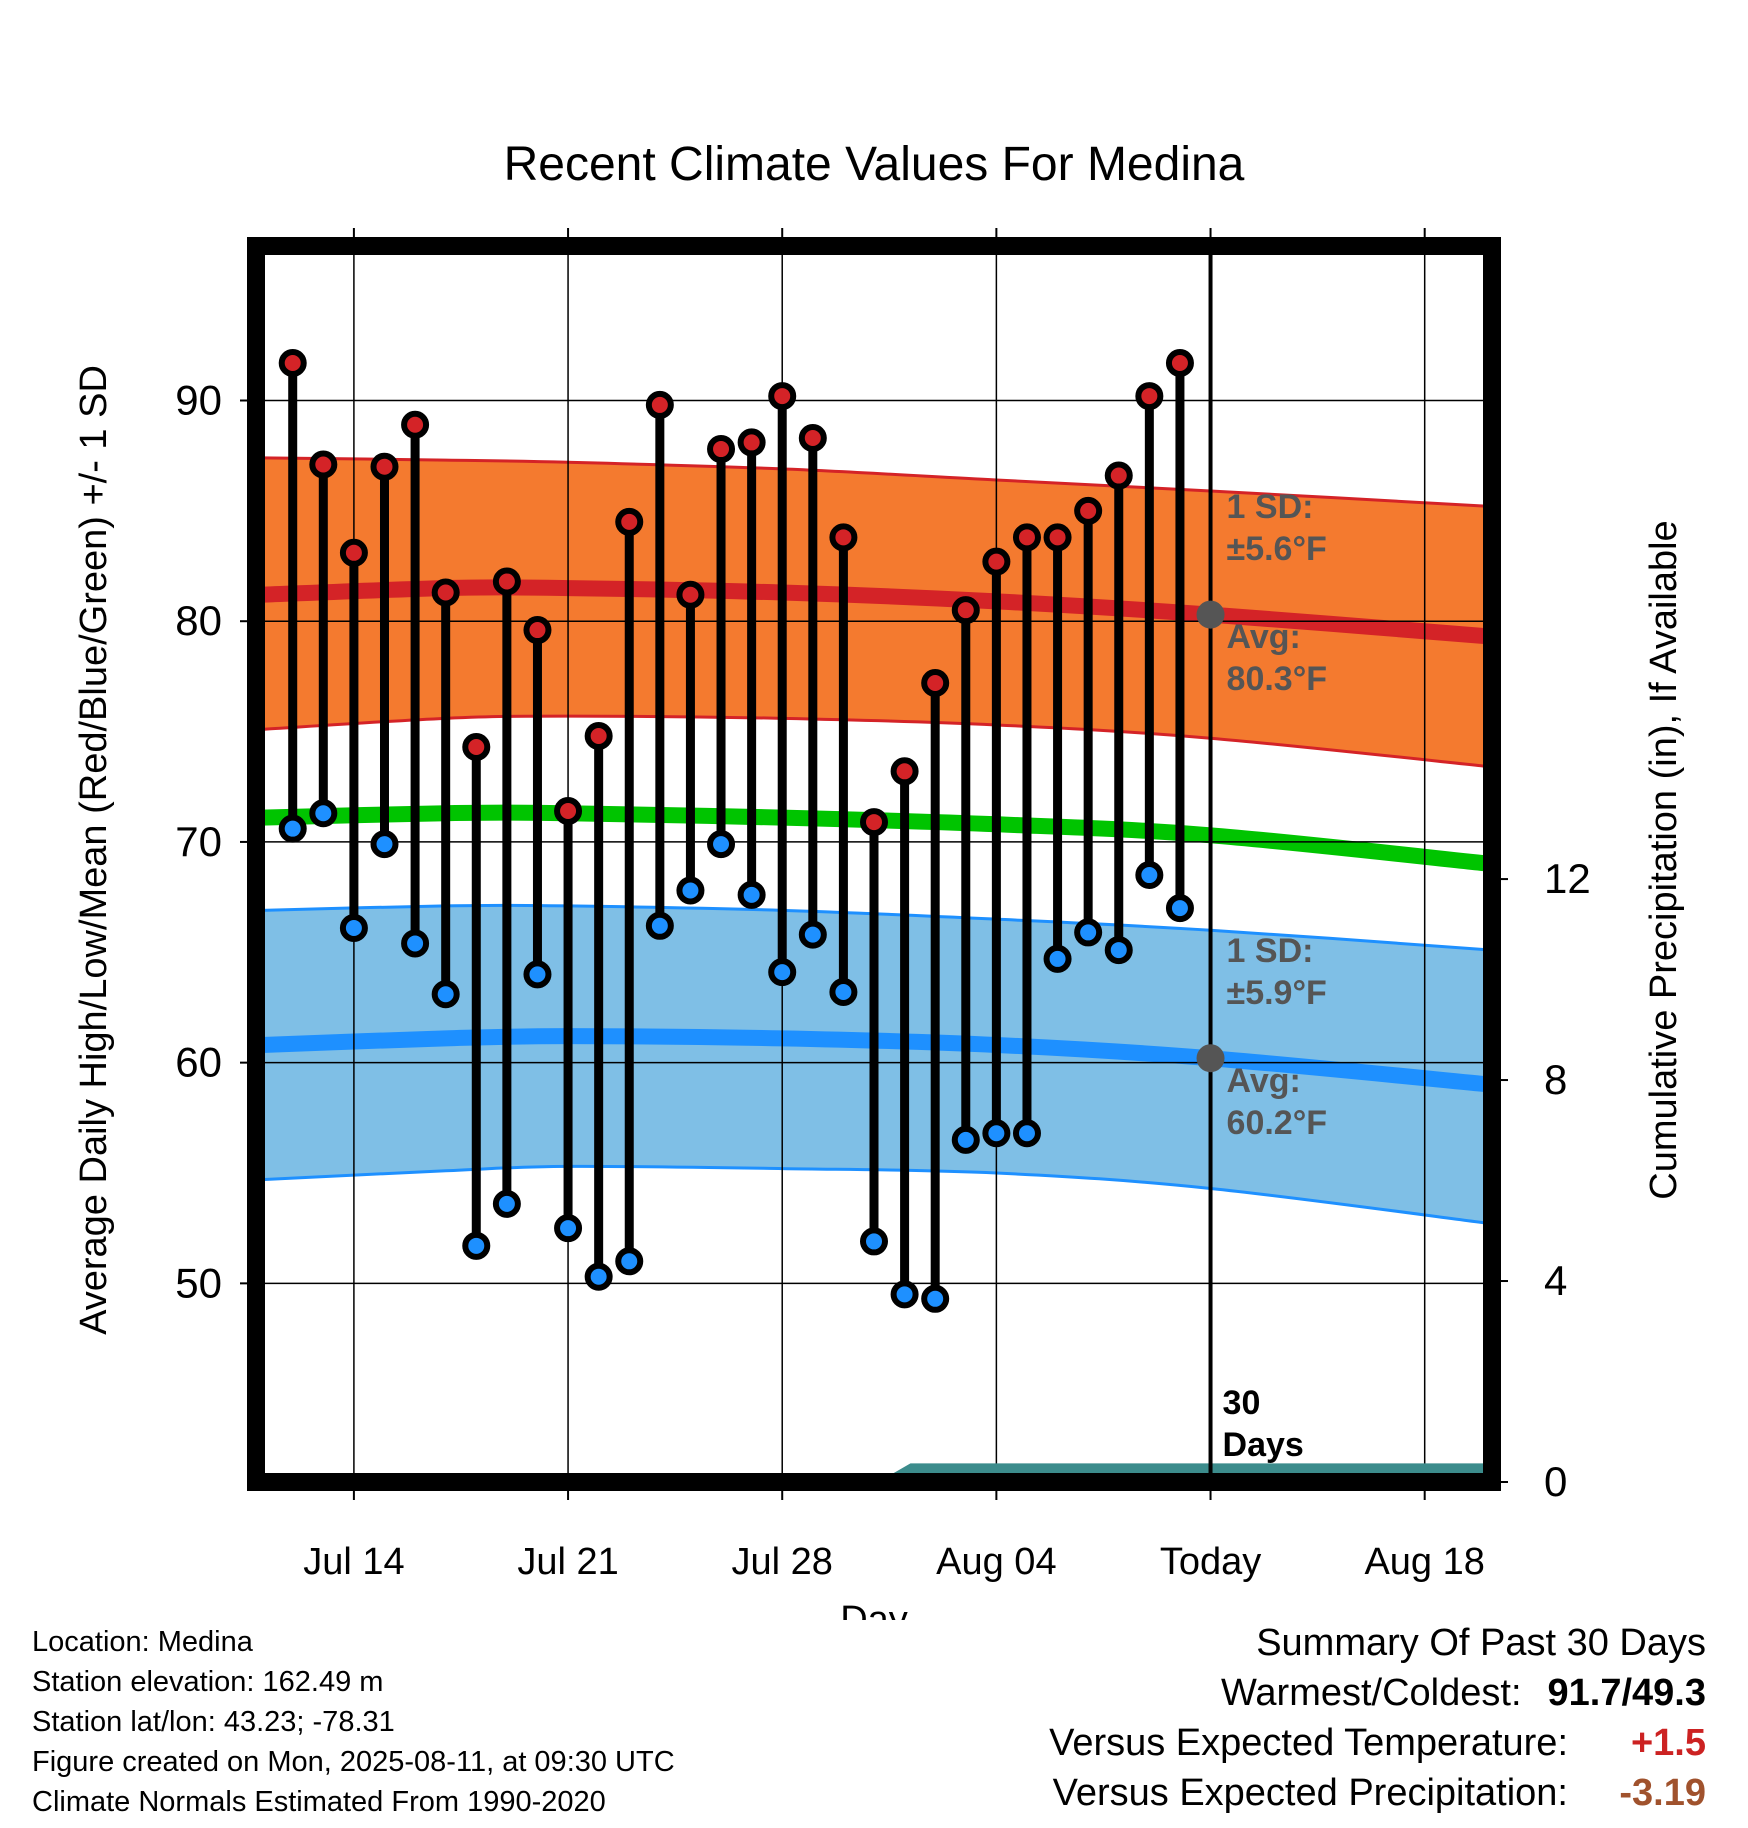 The width and height of the screenshot is (1748, 1828). Describe the element at coordinates (1377, 1743) in the screenshot. I see `summary-temp: Versus Expected Temperature: +1.5` at that location.